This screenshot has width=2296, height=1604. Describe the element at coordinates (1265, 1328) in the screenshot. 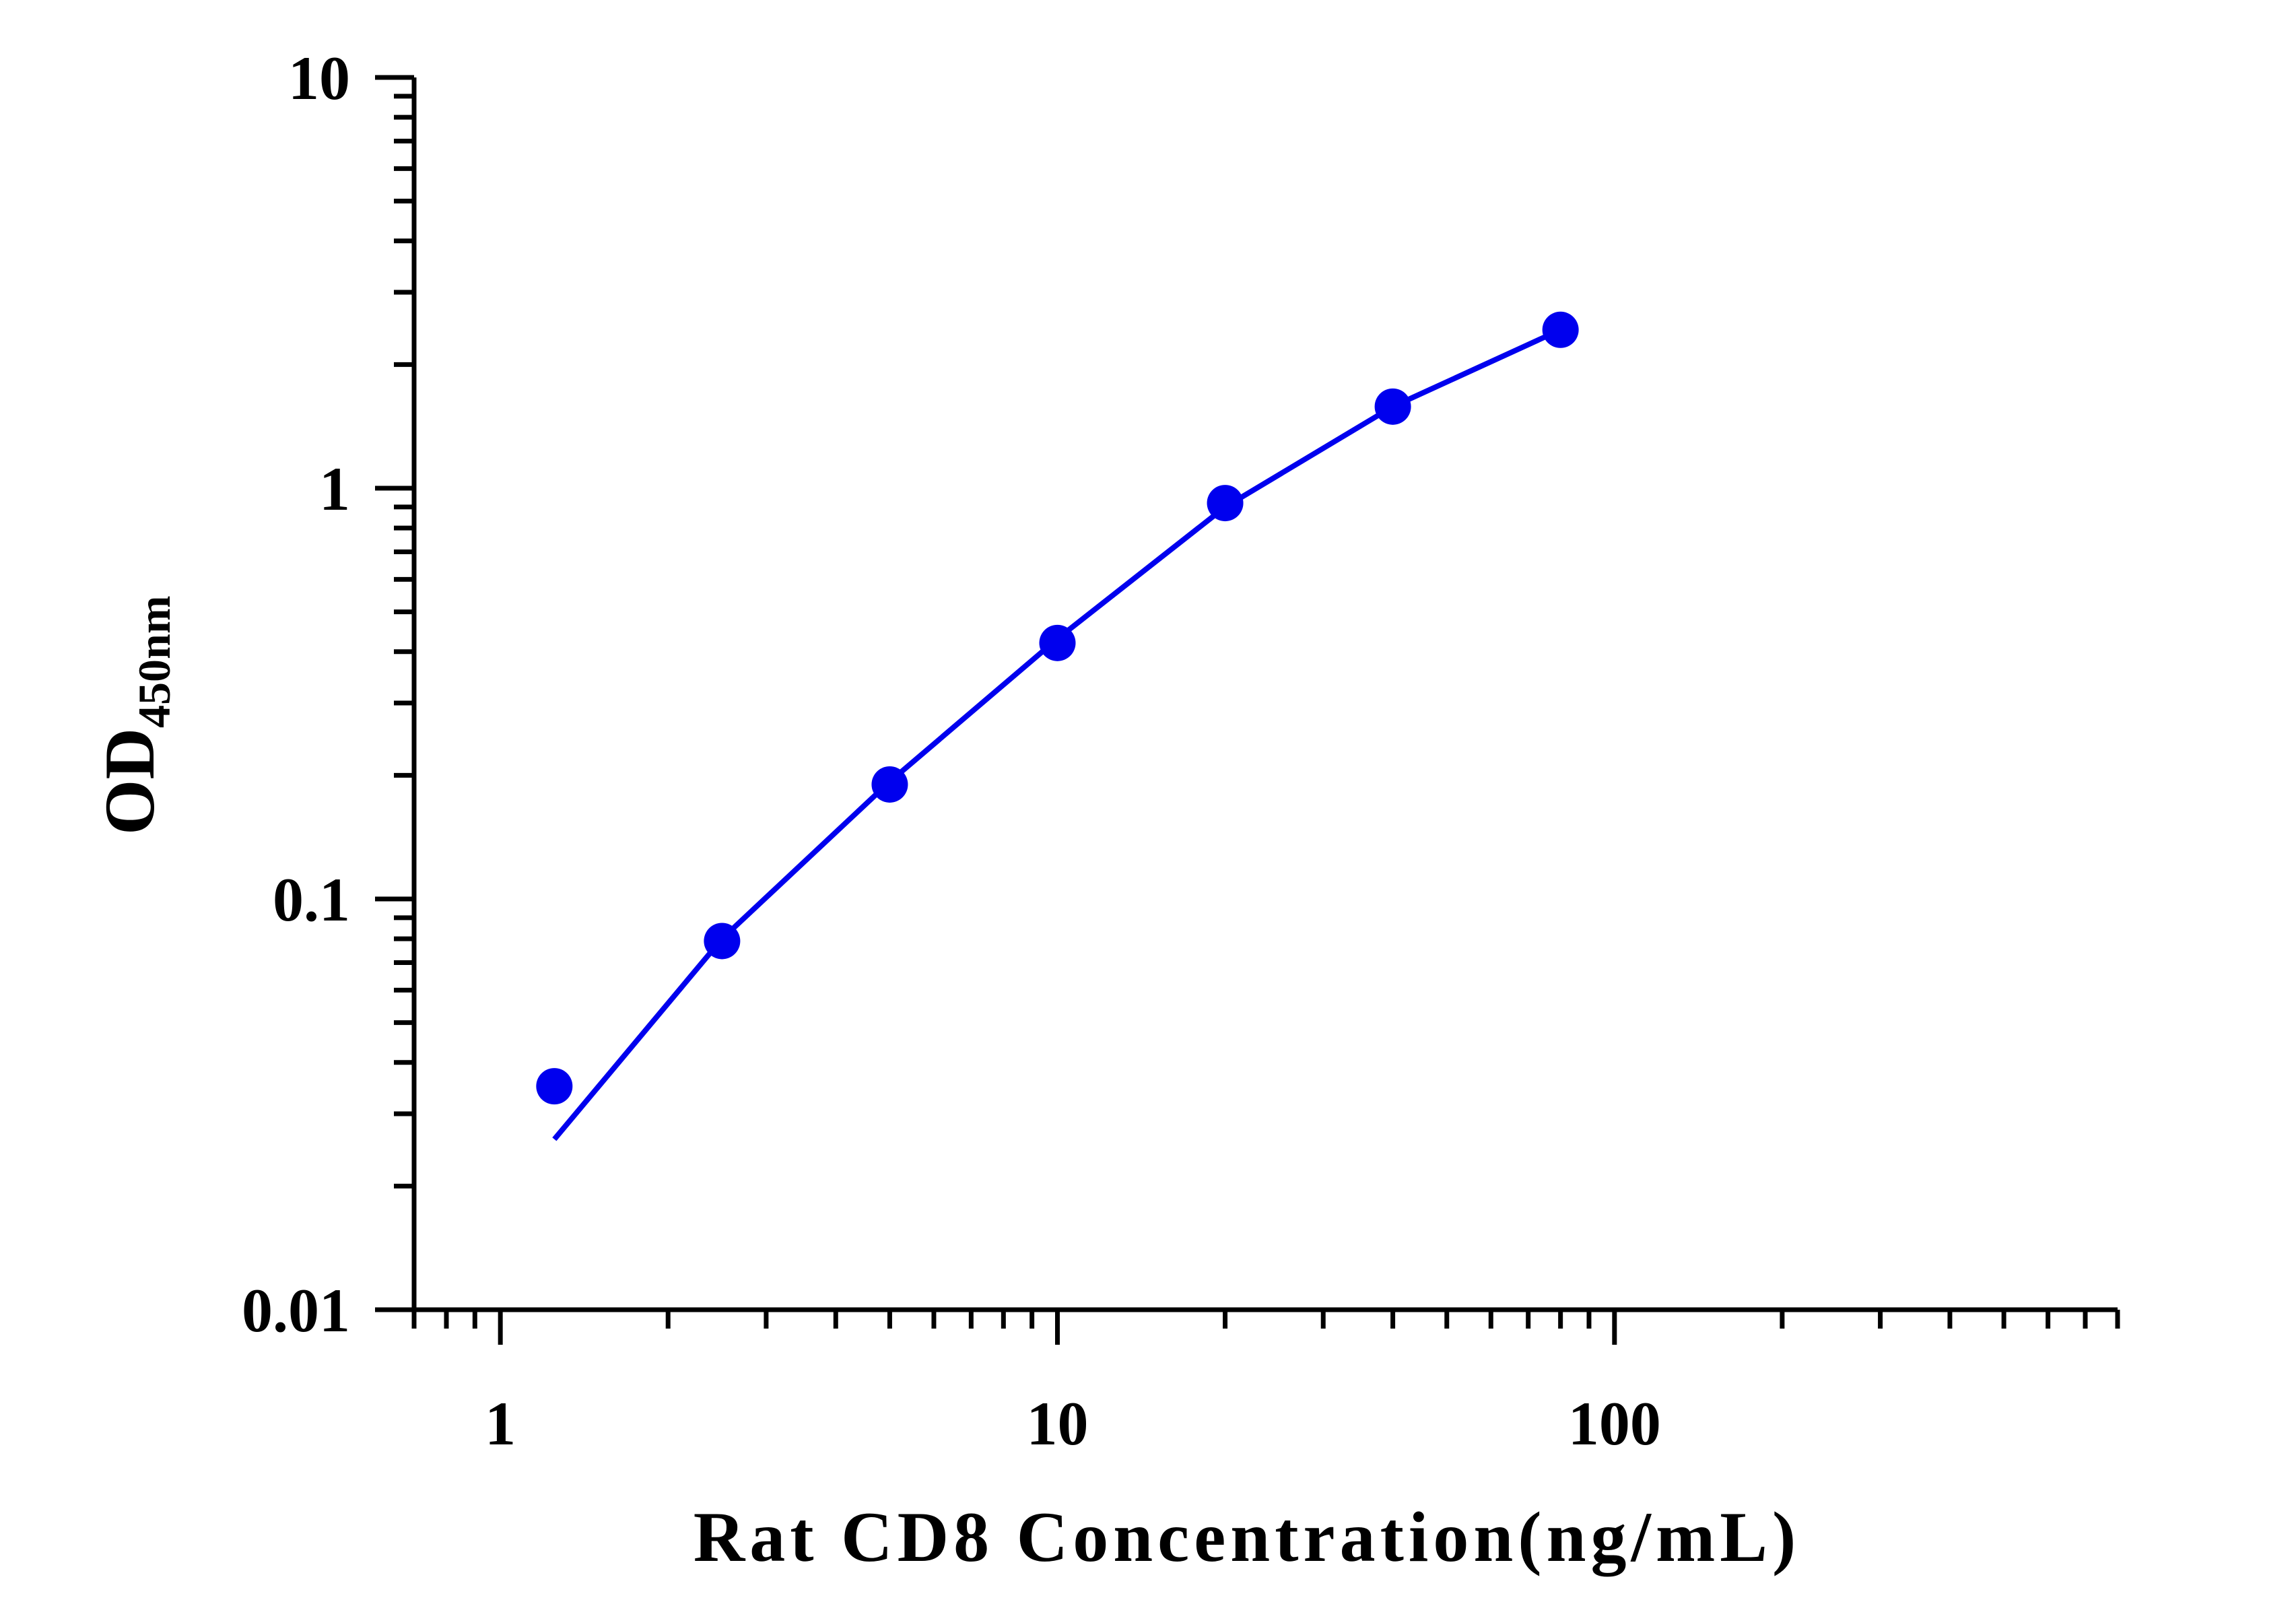

I see `x-ticks` at that location.